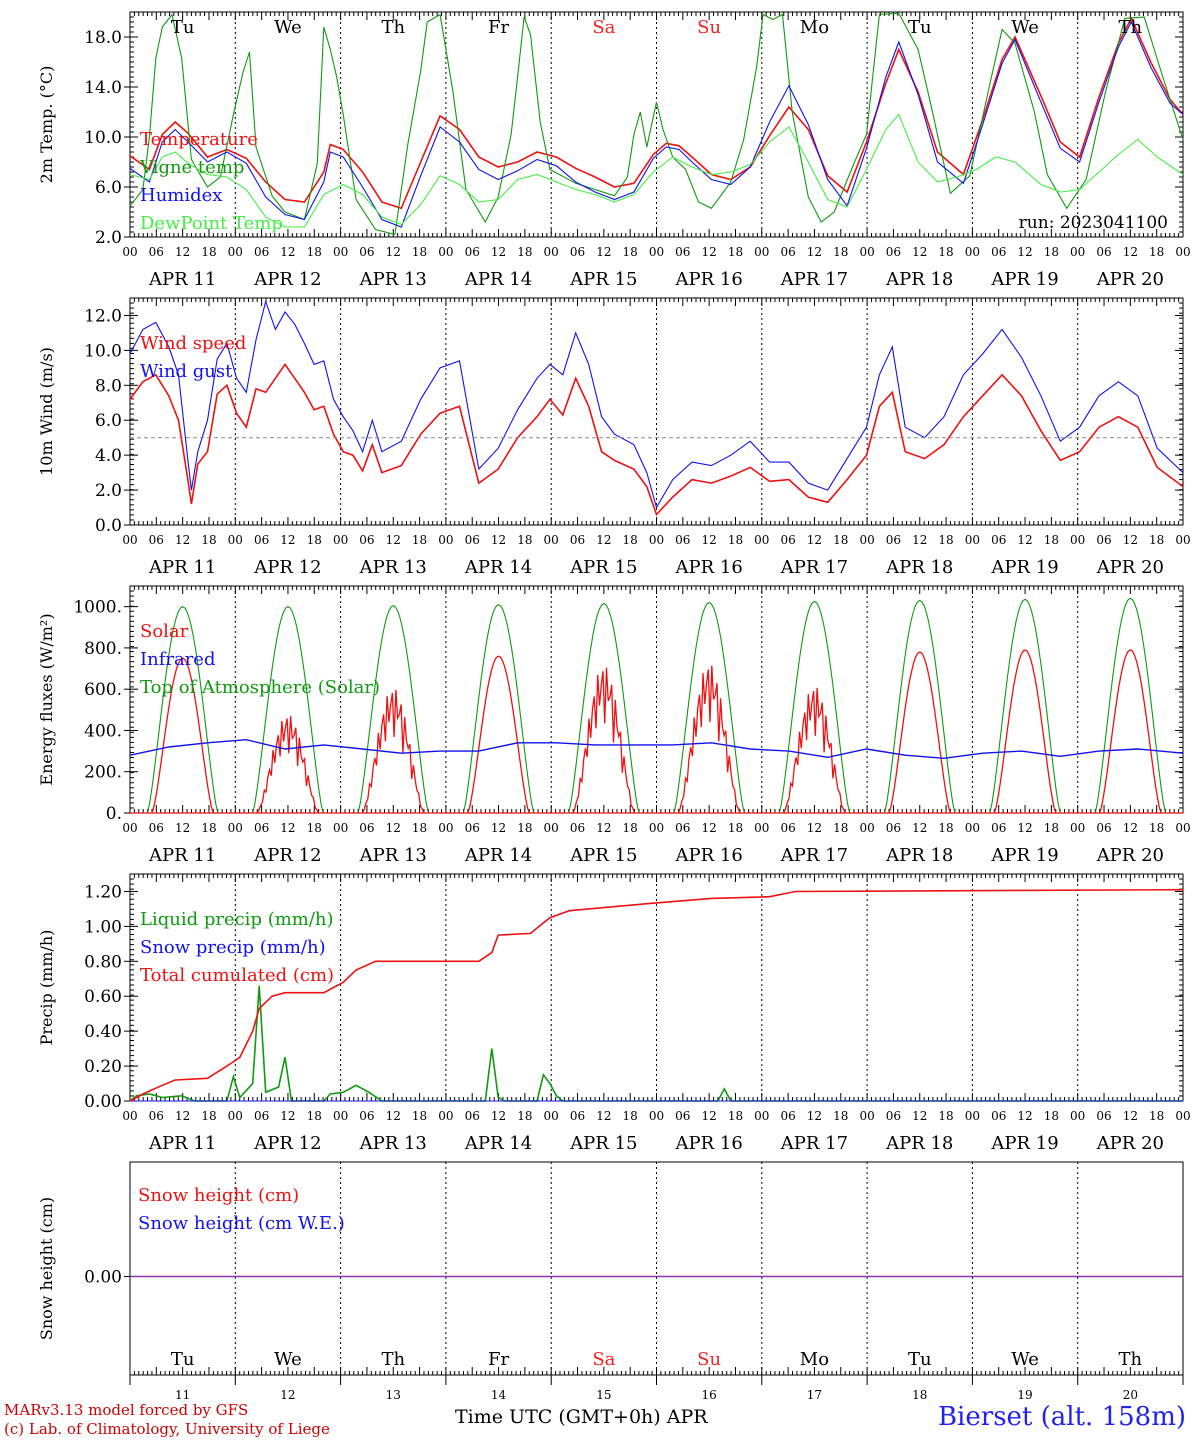  Describe the element at coordinates (1024, 279) in the screenshot. I see `x-date-label: APR 19` at that location.